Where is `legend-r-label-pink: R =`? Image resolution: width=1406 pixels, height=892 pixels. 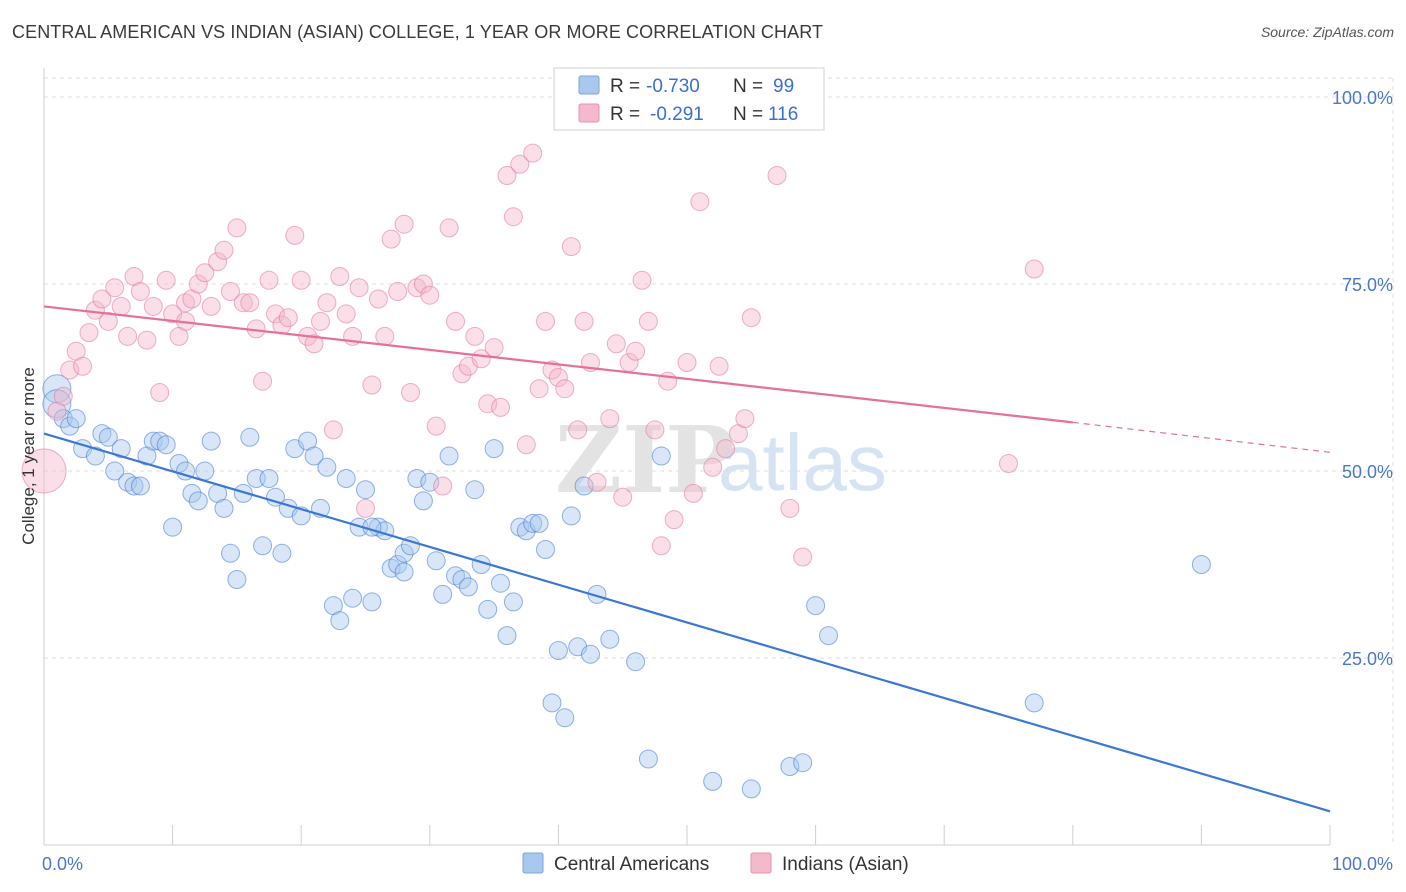 legend-r-label-pink: R = is located at coordinates (625, 114).